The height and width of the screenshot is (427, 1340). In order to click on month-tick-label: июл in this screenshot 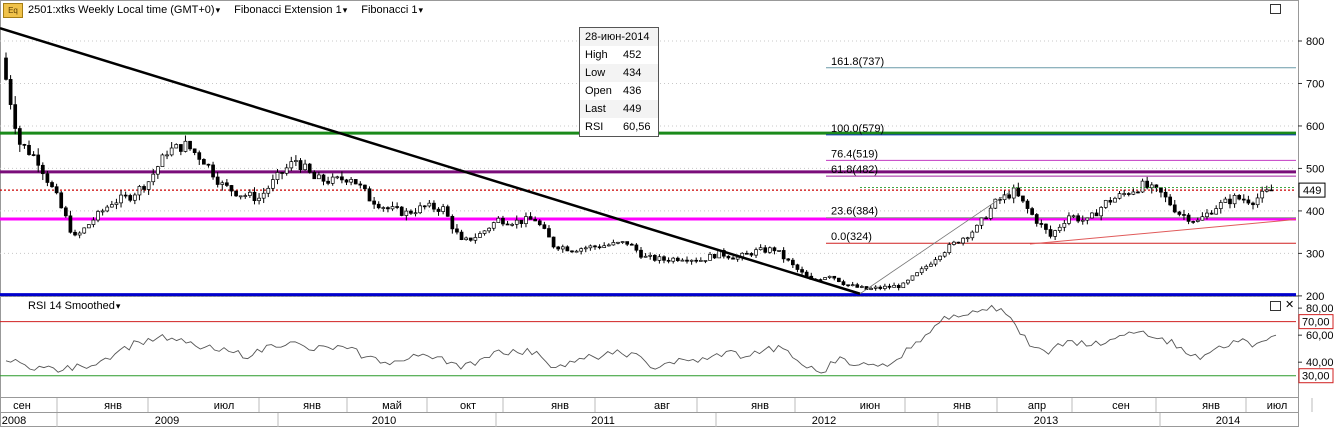, I will do `click(224, 406)`.